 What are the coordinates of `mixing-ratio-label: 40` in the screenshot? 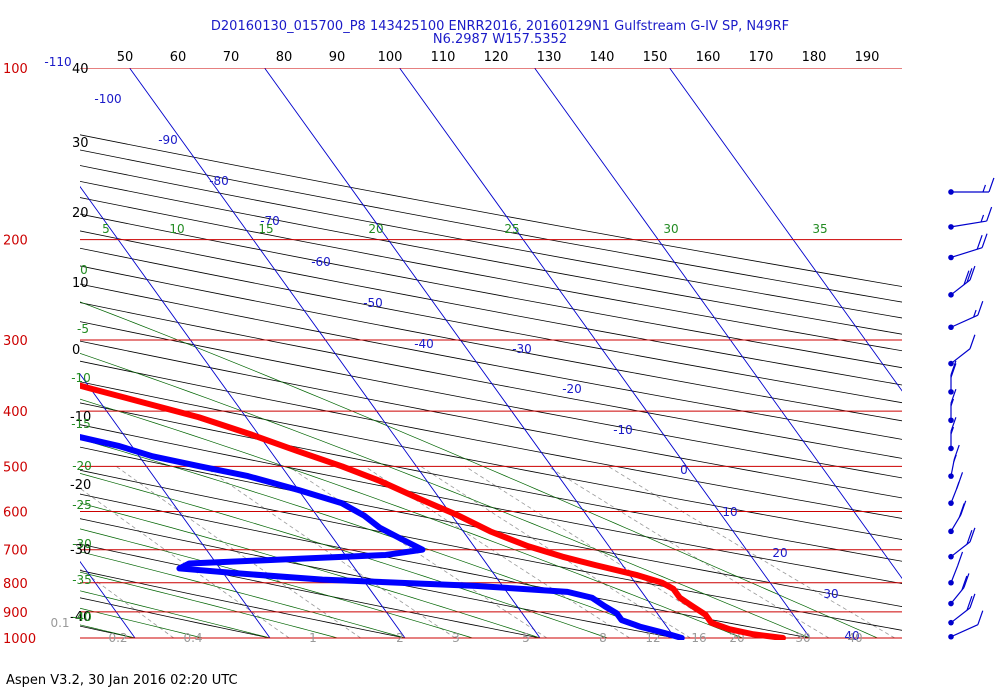 It's located at (854, 638).